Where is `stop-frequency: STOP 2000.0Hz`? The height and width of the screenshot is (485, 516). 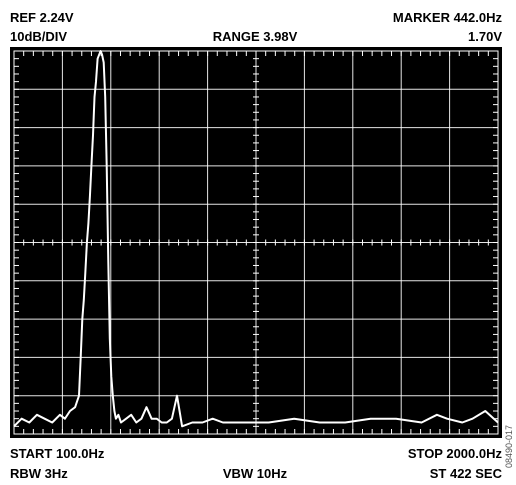
stop-frequency: STOP 2000.0Hz is located at coordinates (454, 453).